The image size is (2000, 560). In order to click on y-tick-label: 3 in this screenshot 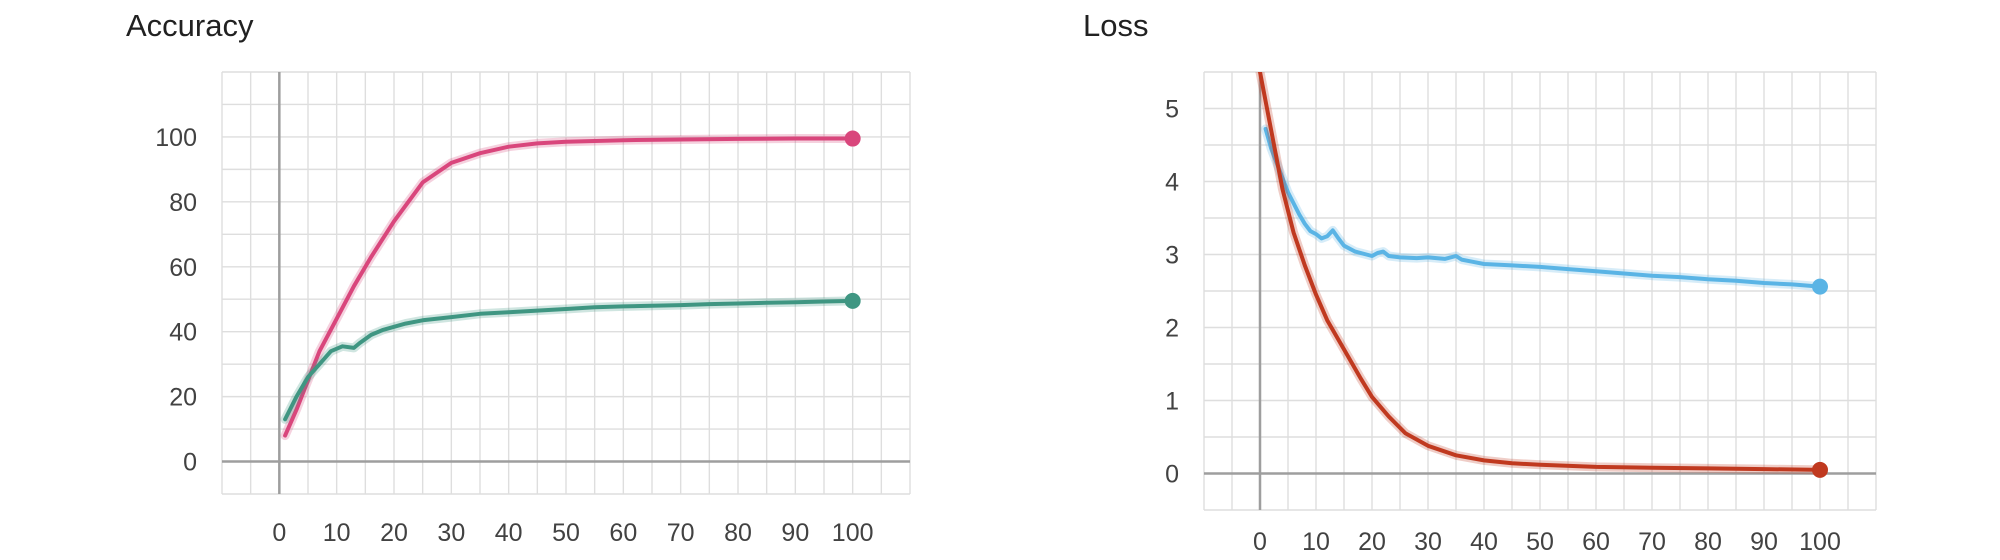, I will do `click(1172, 256)`.